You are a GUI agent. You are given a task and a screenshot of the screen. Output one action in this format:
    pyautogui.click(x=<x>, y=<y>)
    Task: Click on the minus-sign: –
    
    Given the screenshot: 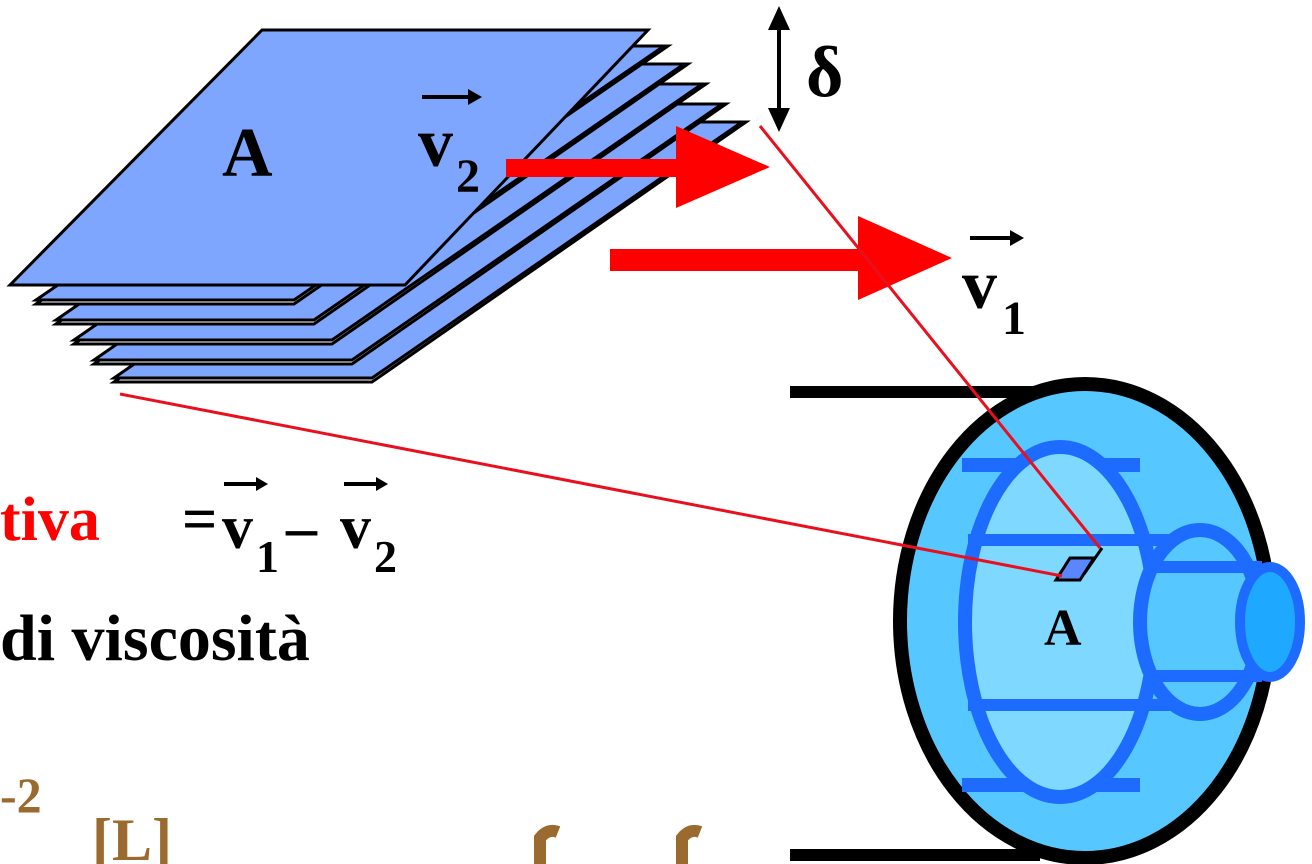 What is the action you would take?
    pyautogui.click(x=301, y=528)
    